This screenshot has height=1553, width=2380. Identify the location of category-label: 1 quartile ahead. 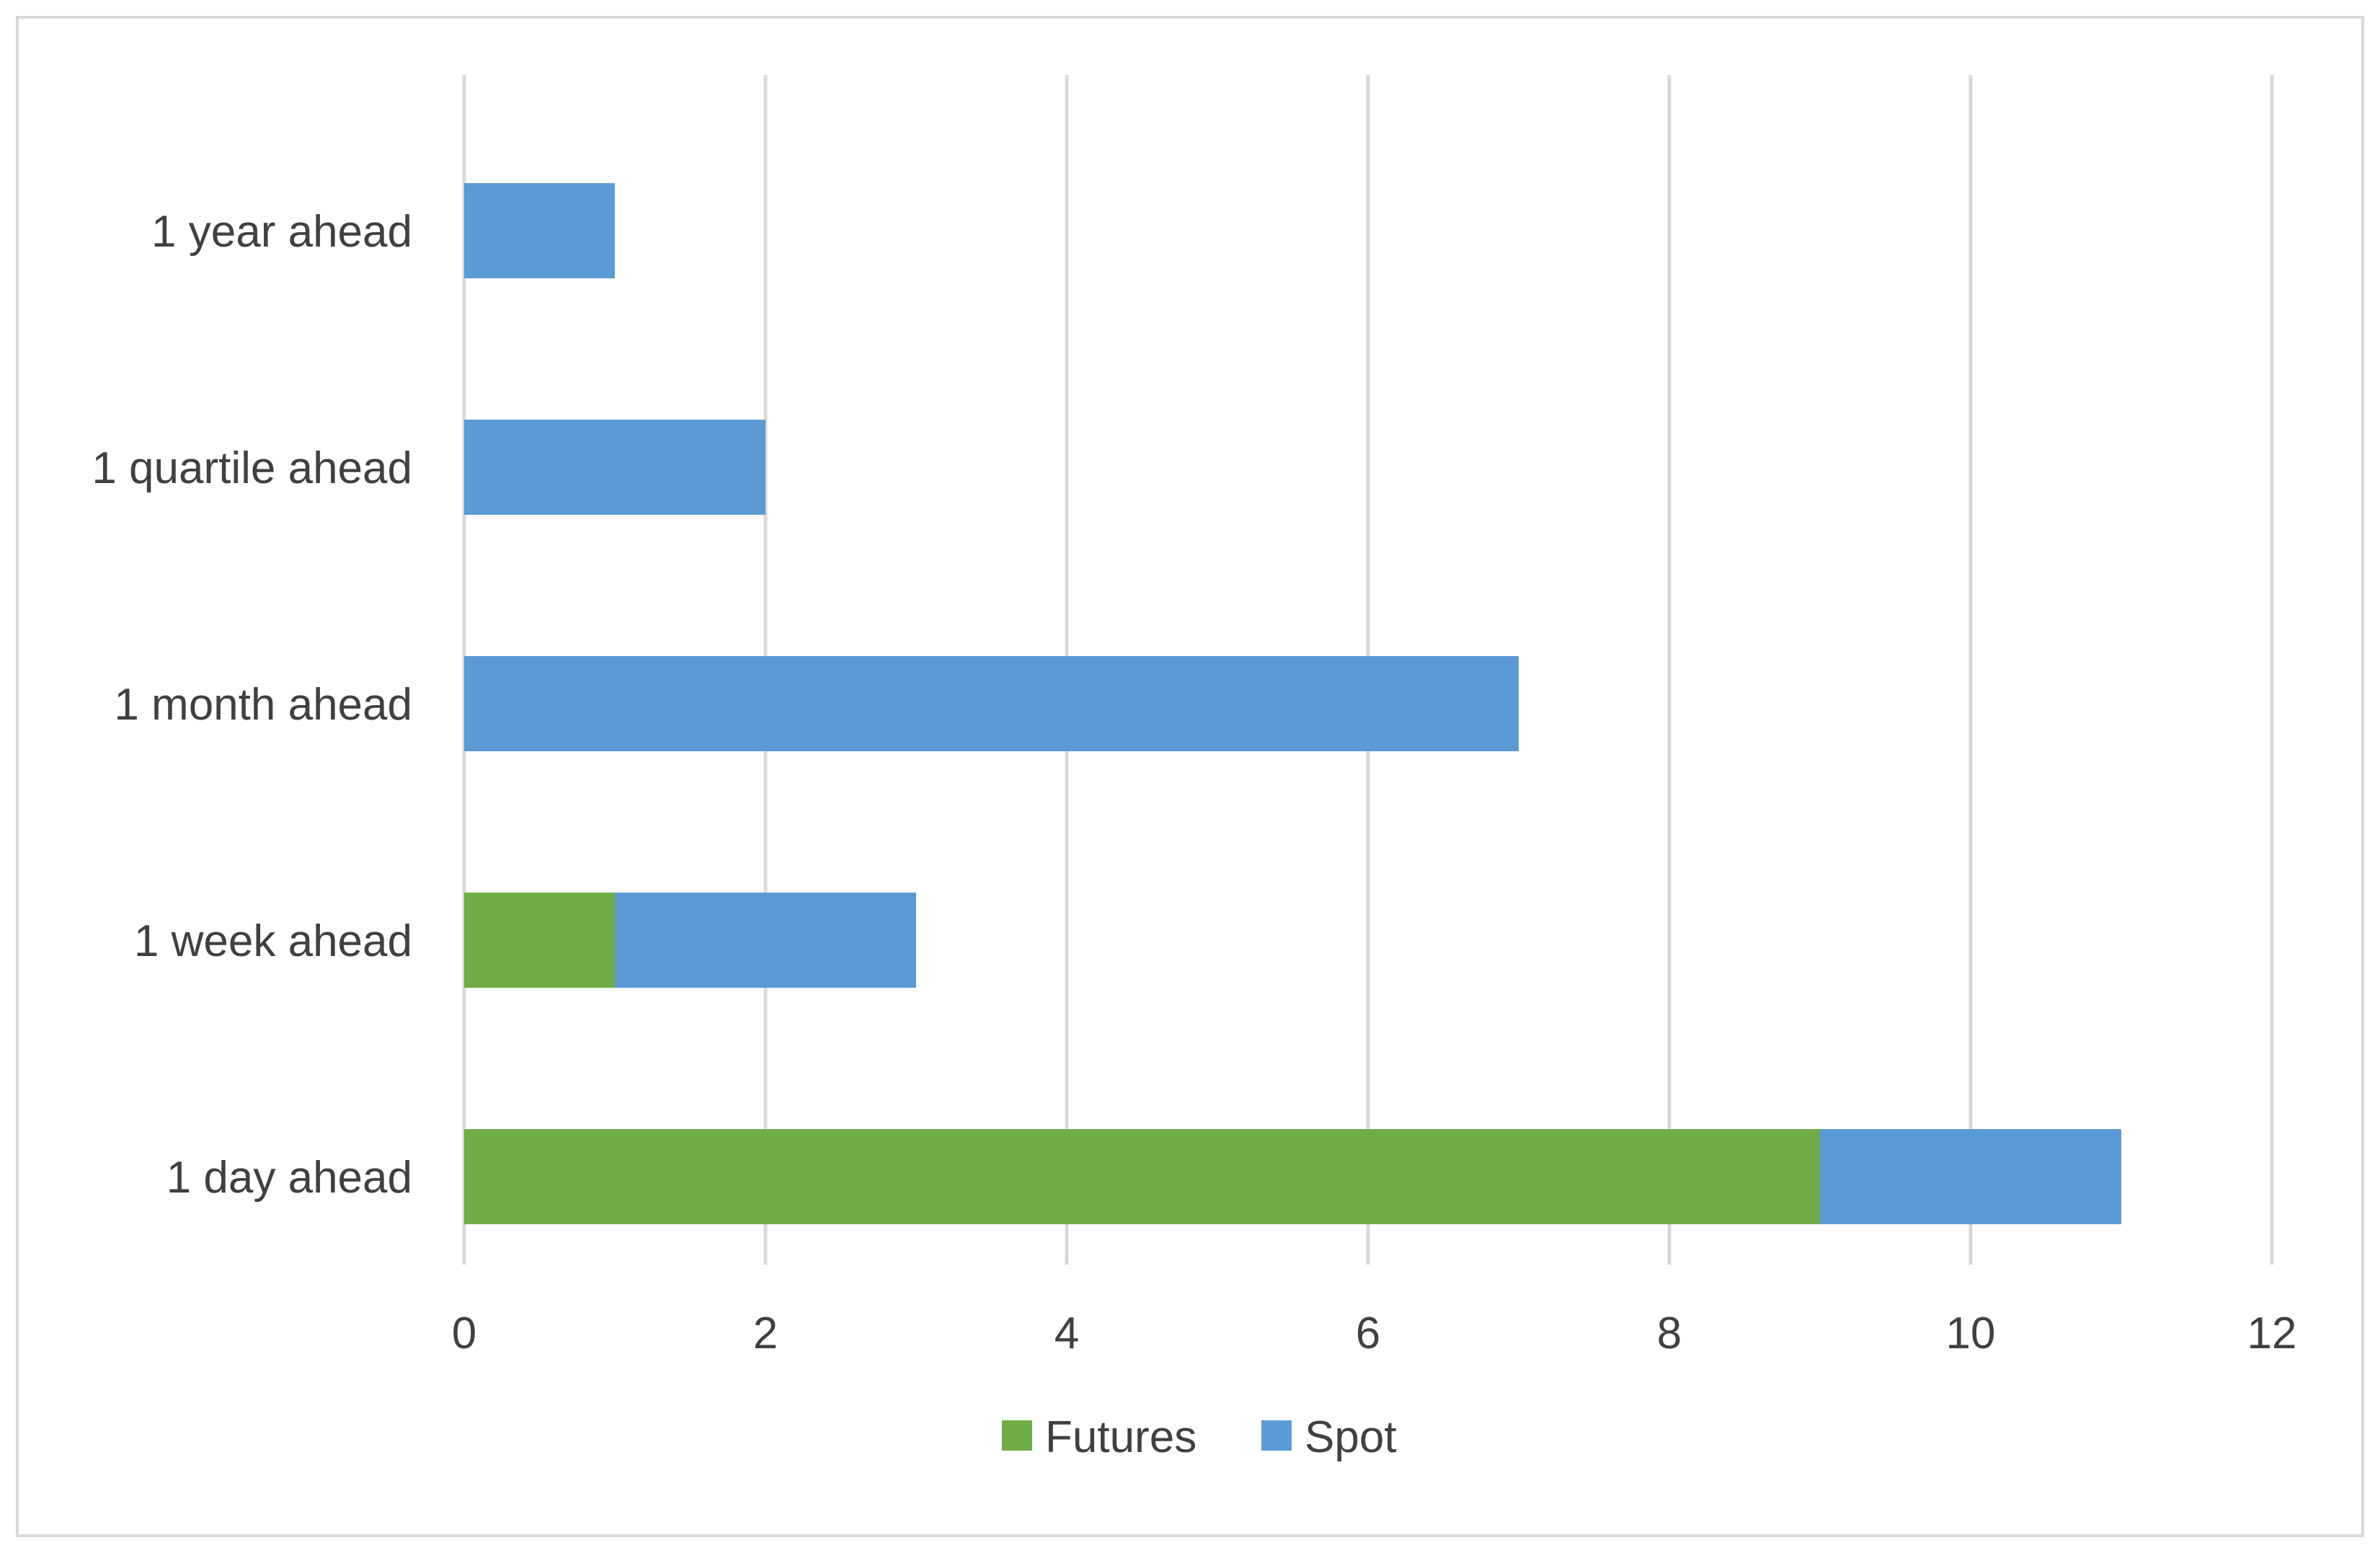
(252, 468).